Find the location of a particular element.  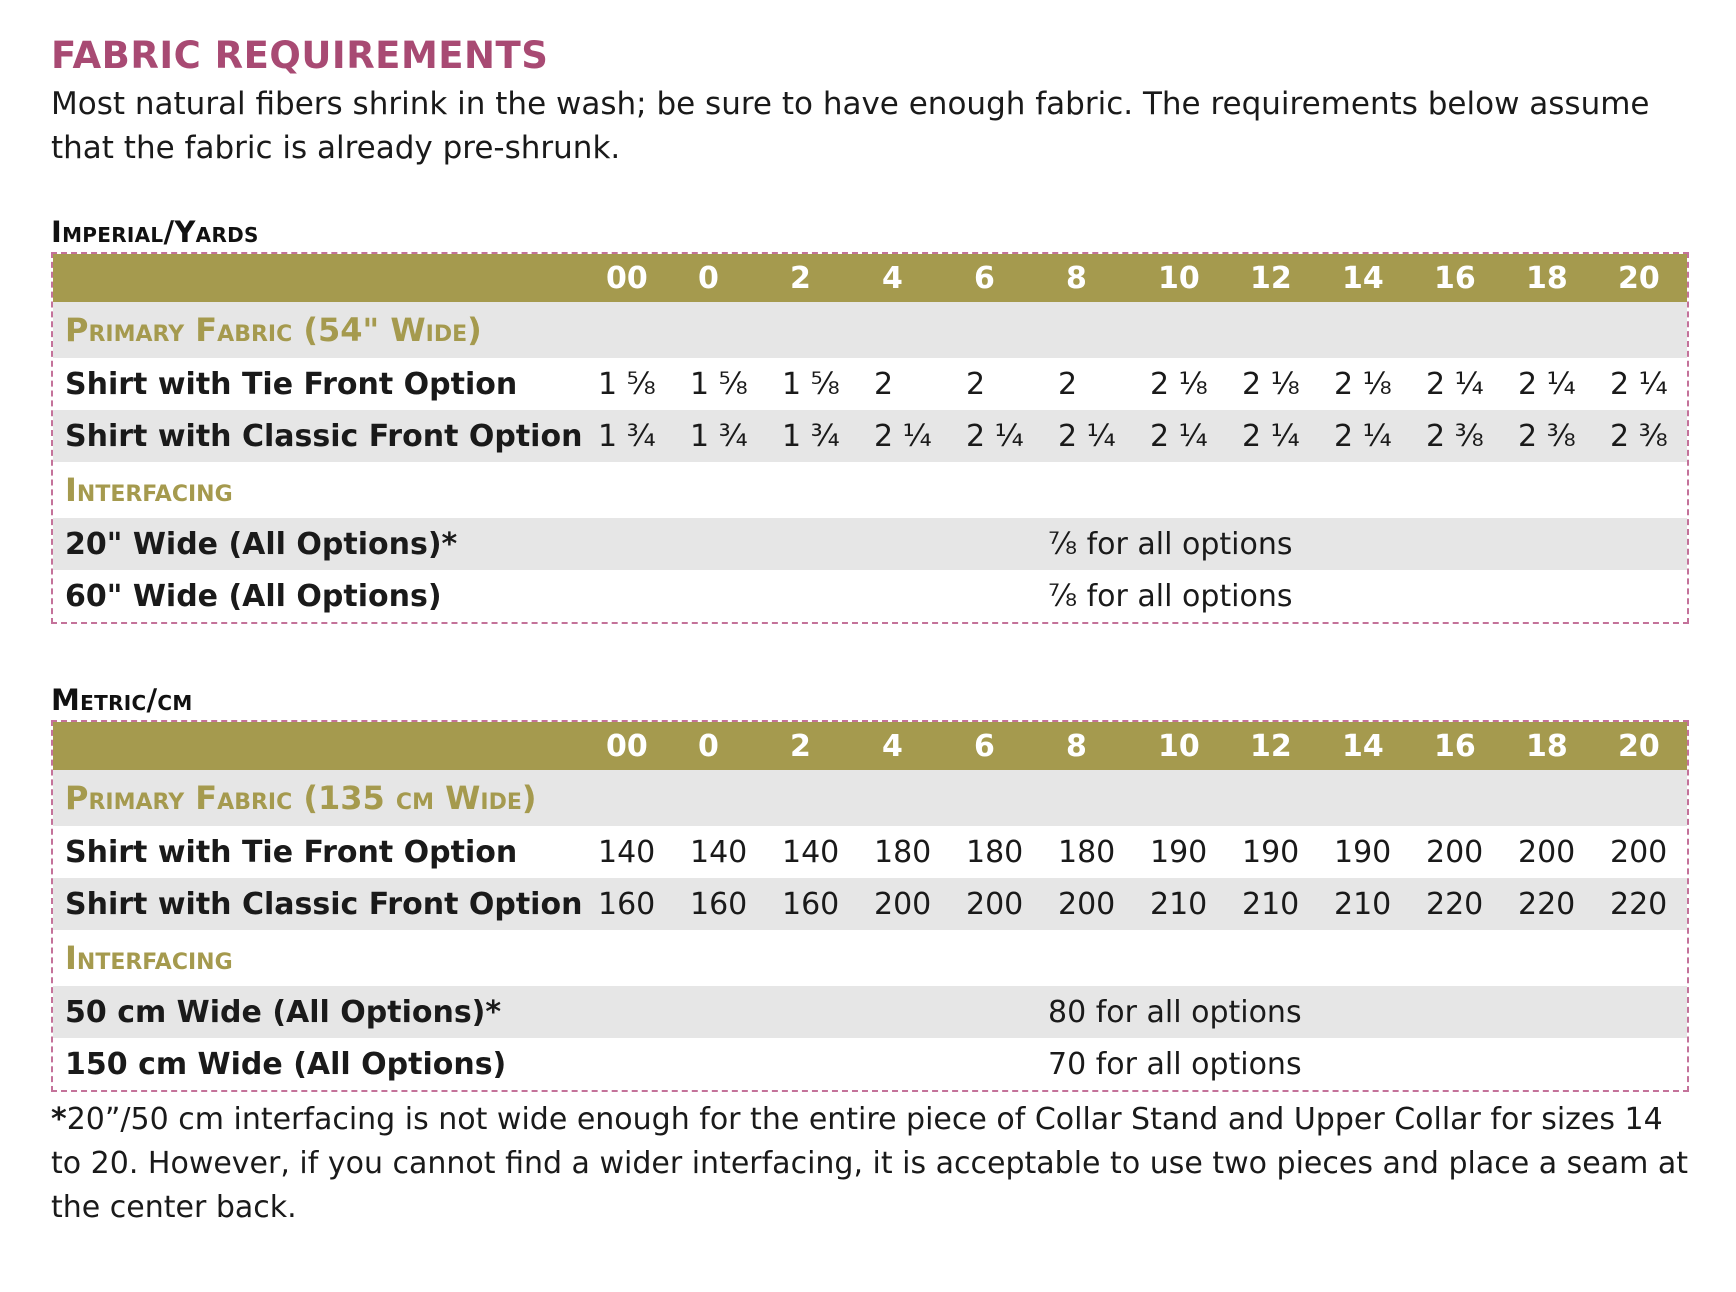

metric-primary-heading-row: Primary Fabric (135 cm Wide) is located at coordinates (870, 798).